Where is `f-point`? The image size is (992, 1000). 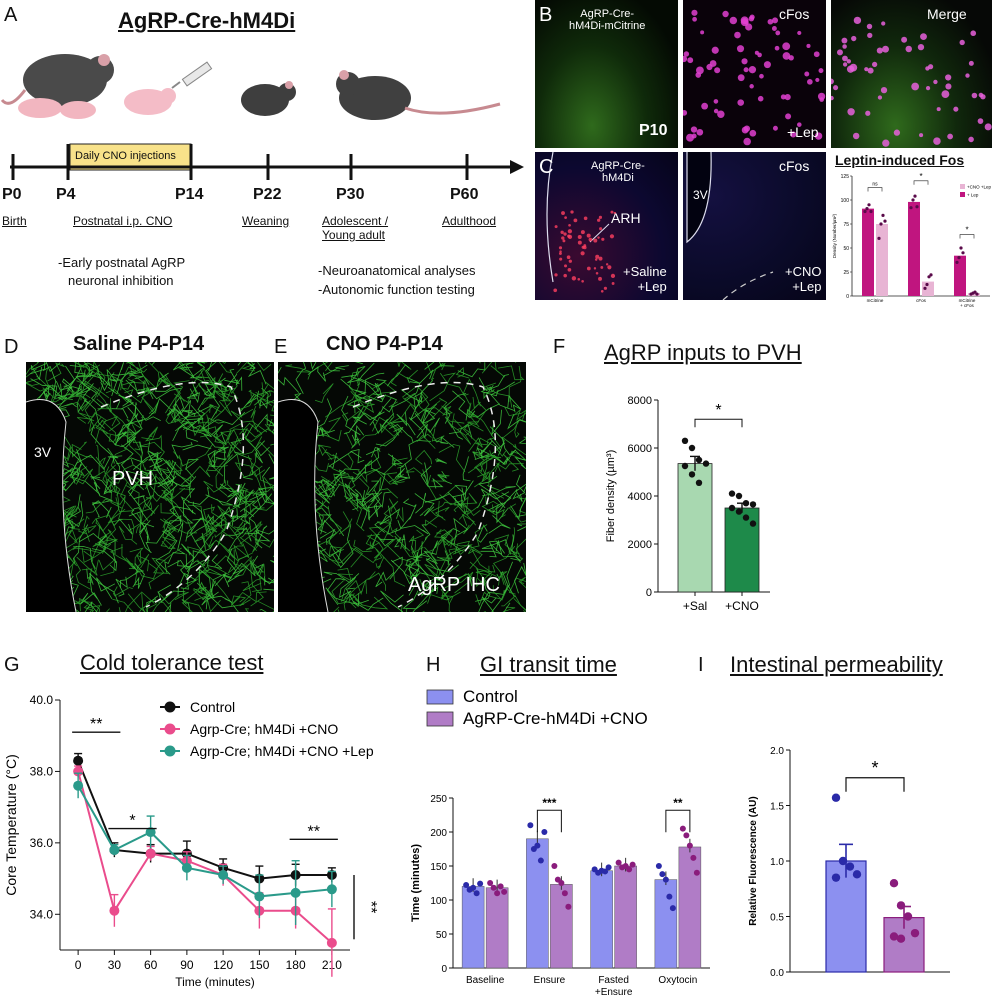 f-point is located at coordinates (732, 508).